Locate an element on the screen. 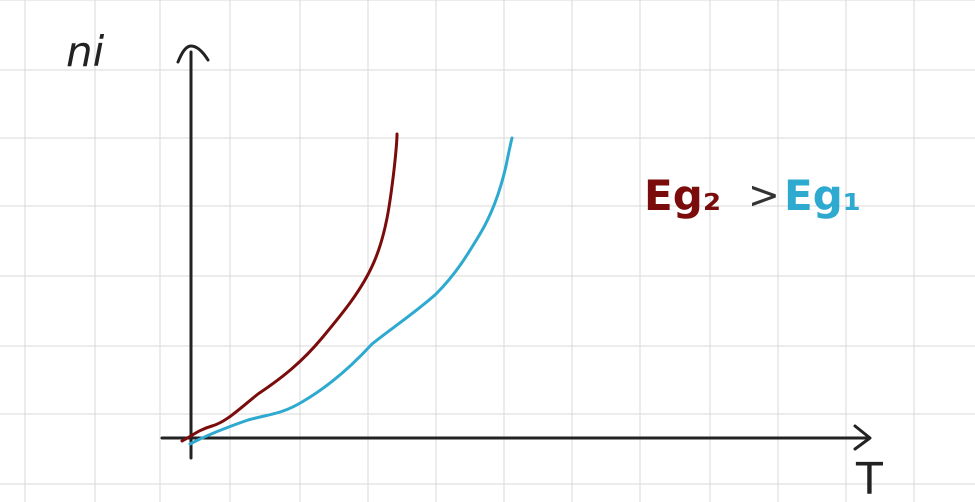 Image resolution: width=975 pixels, height=502 pixels. y-axis-label: ni is located at coordinates (85, 51).